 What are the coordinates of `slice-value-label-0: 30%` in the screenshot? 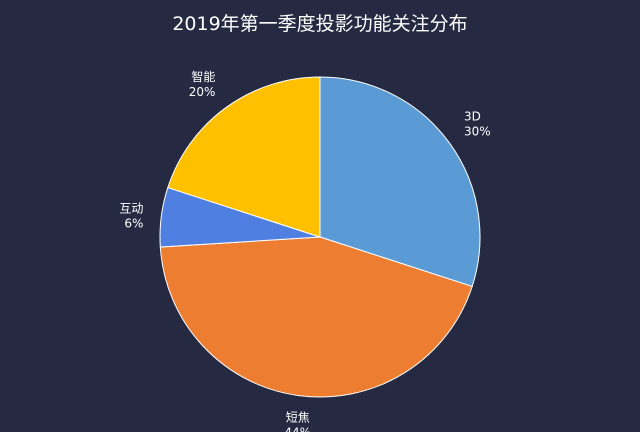 It's located at (477, 131).